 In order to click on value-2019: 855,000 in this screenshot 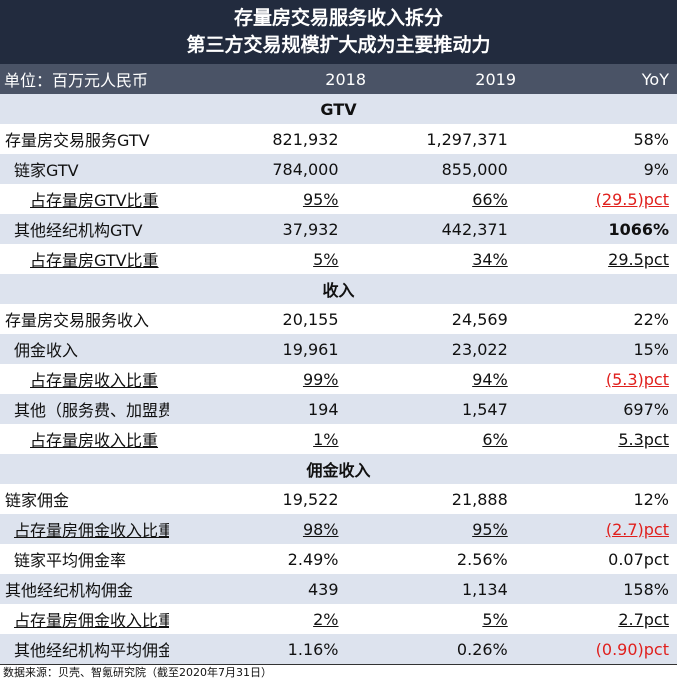, I will do `click(423, 169)`.